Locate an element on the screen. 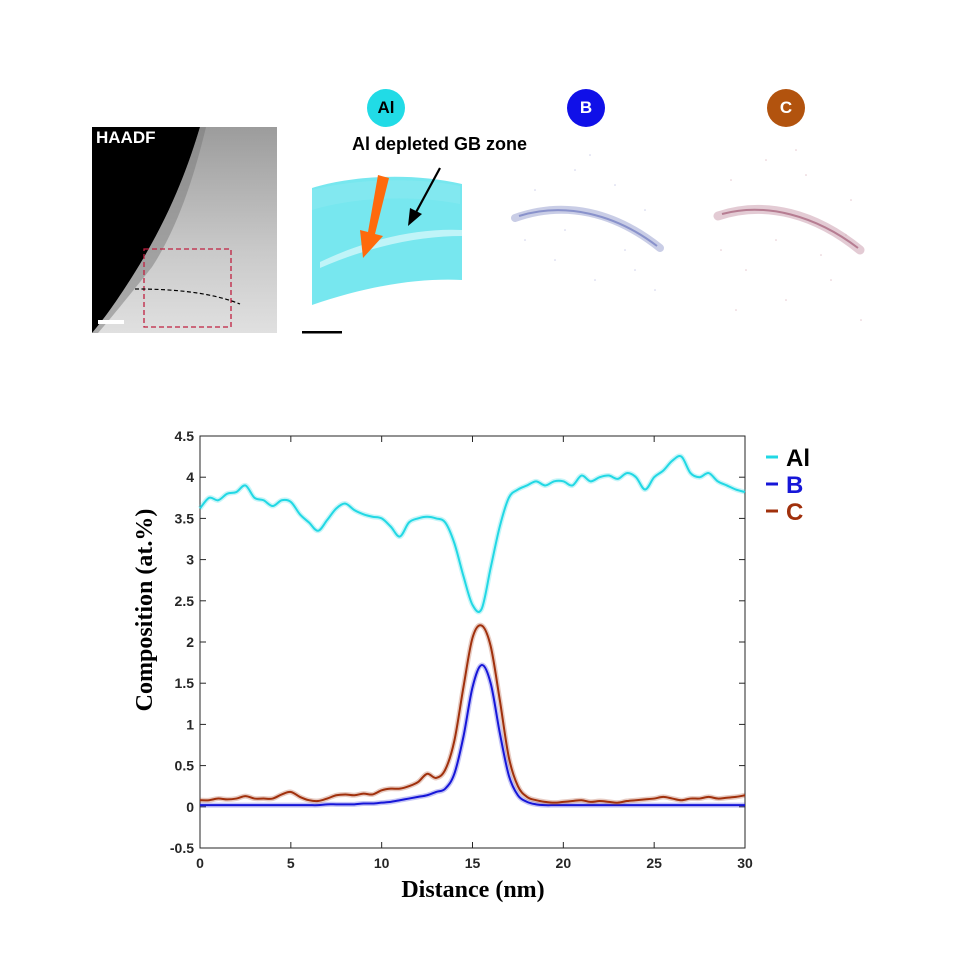 The image size is (979, 979). scale-bar is located at coordinates (111, 322).